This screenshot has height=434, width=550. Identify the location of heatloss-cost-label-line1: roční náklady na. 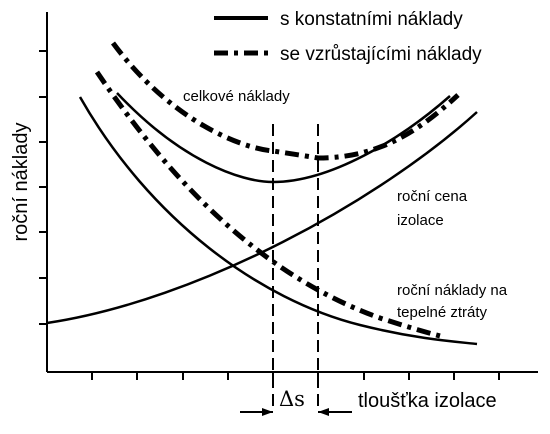
(452, 290).